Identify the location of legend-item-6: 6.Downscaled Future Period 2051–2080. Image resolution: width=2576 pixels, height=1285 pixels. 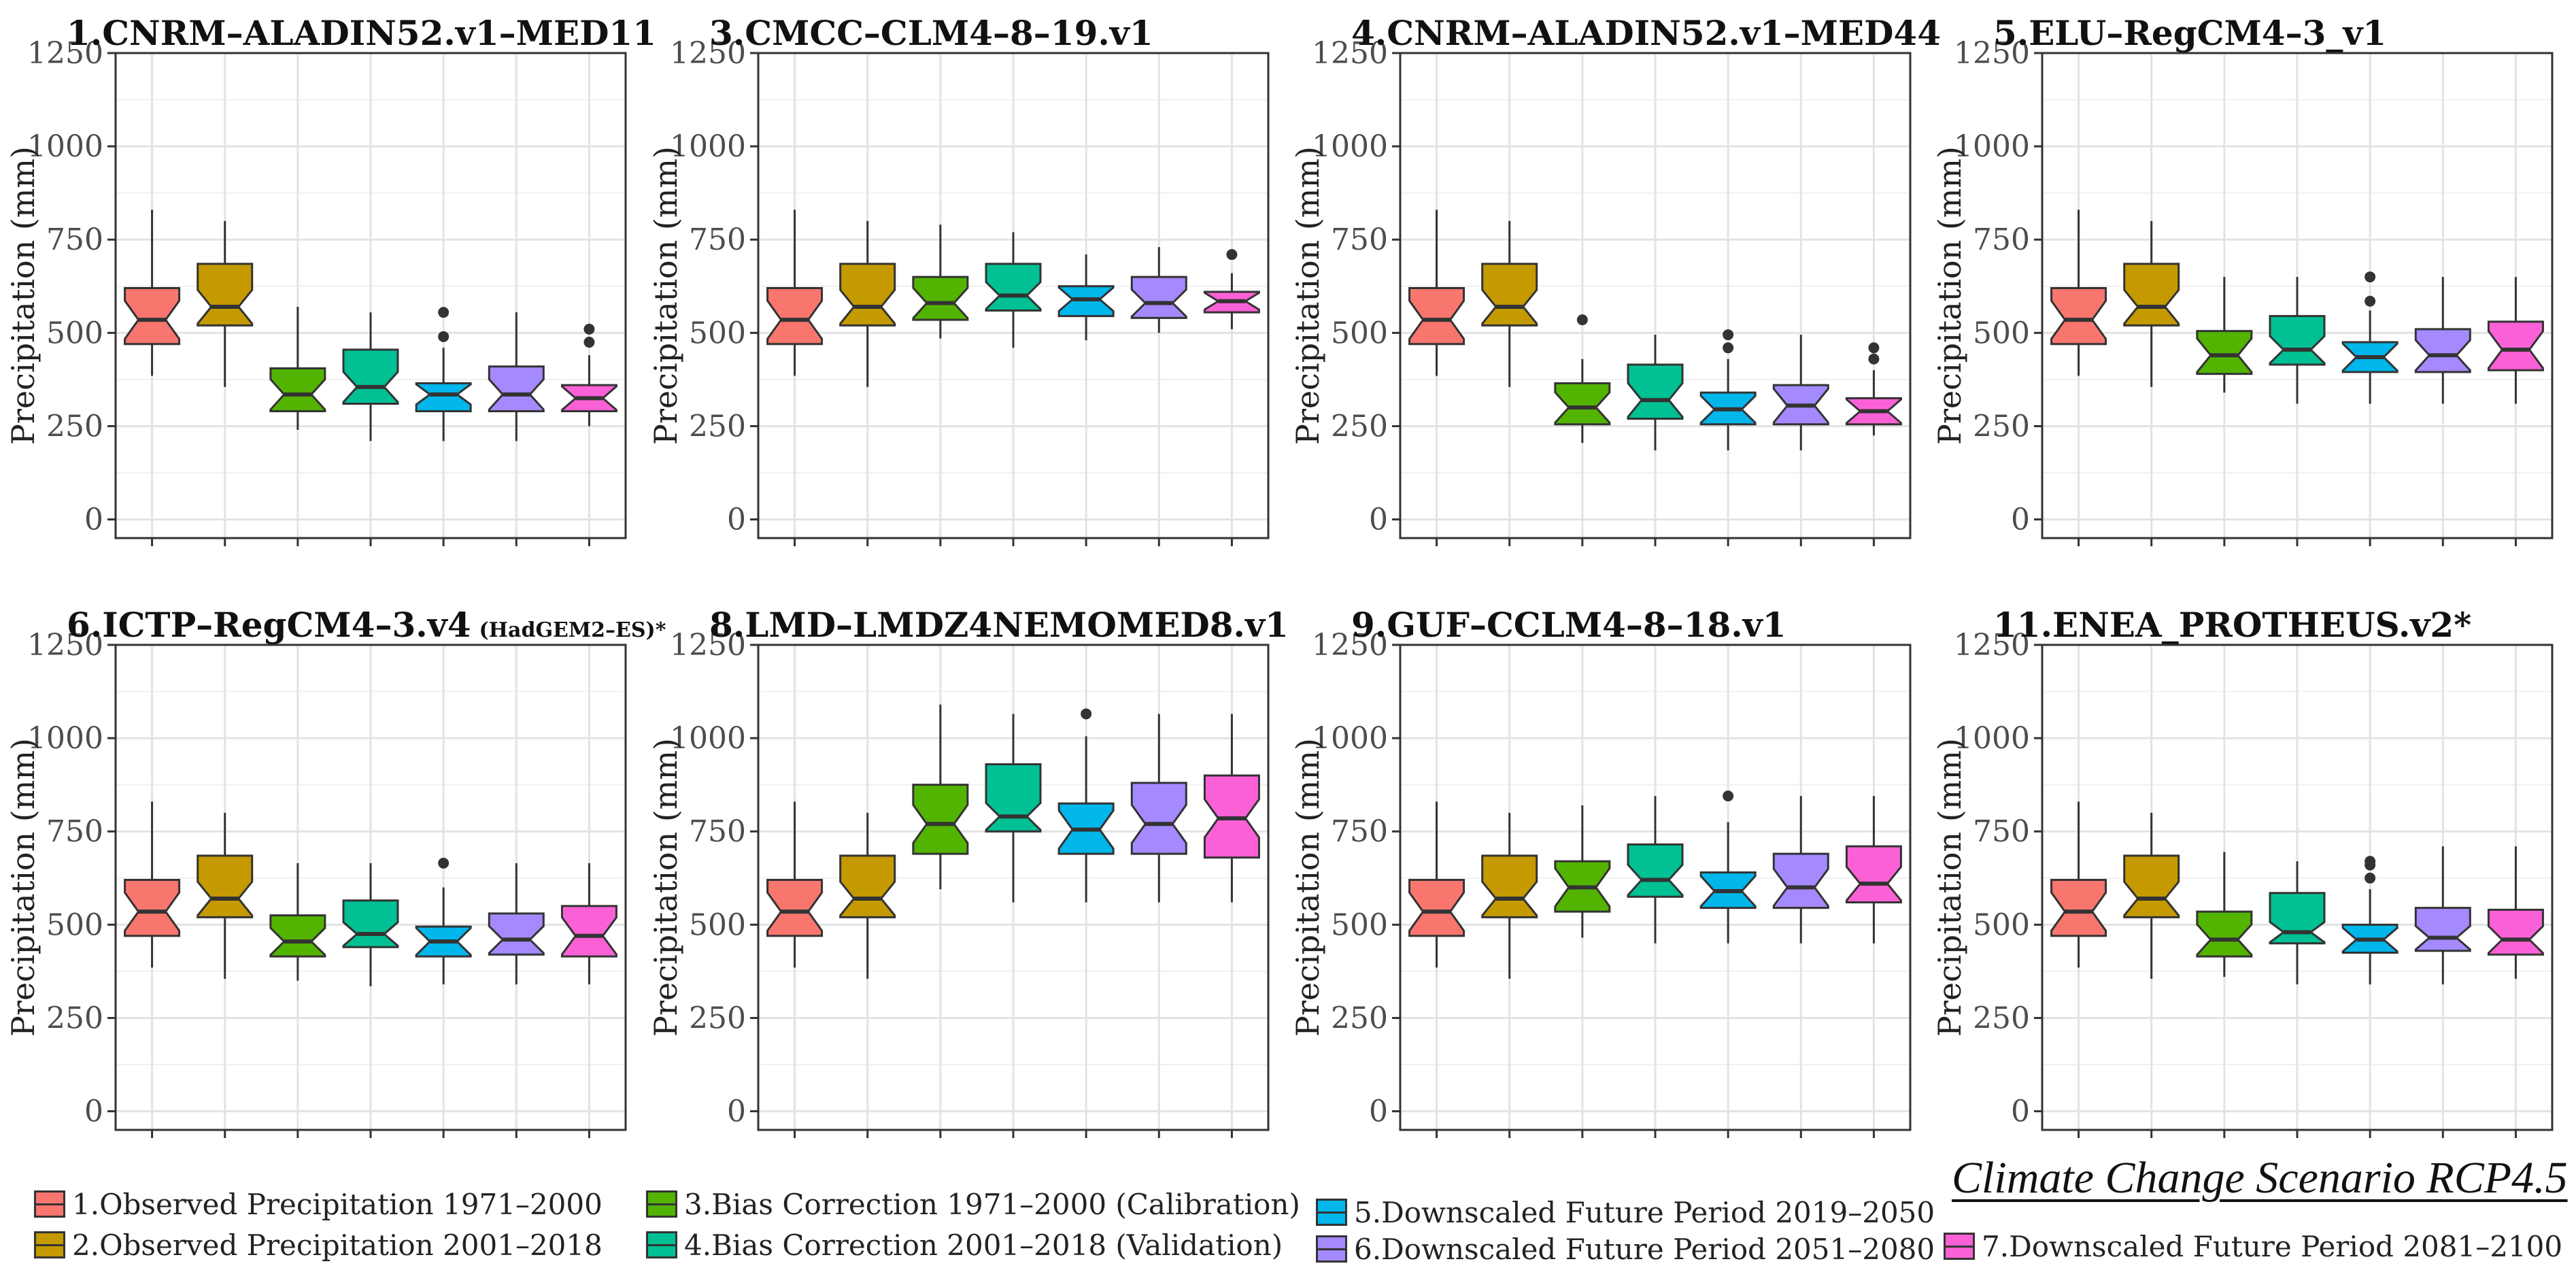
(1625, 1249).